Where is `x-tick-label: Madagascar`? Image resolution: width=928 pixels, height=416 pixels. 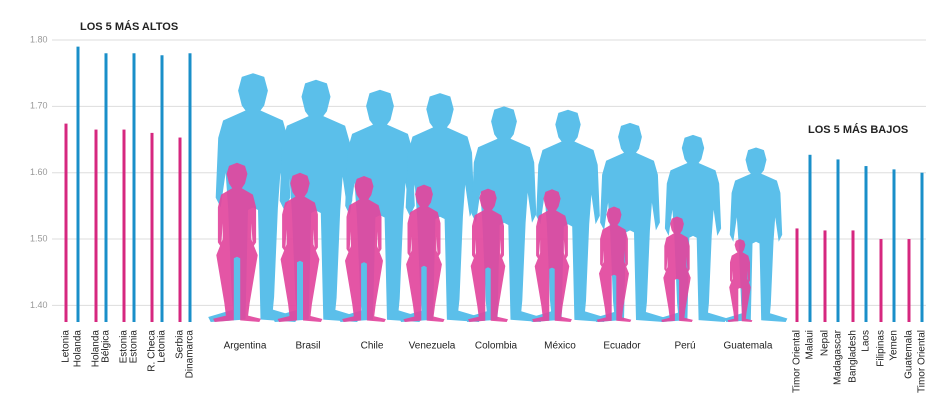
x-tick-label: Madagascar is located at coordinates (838, 357).